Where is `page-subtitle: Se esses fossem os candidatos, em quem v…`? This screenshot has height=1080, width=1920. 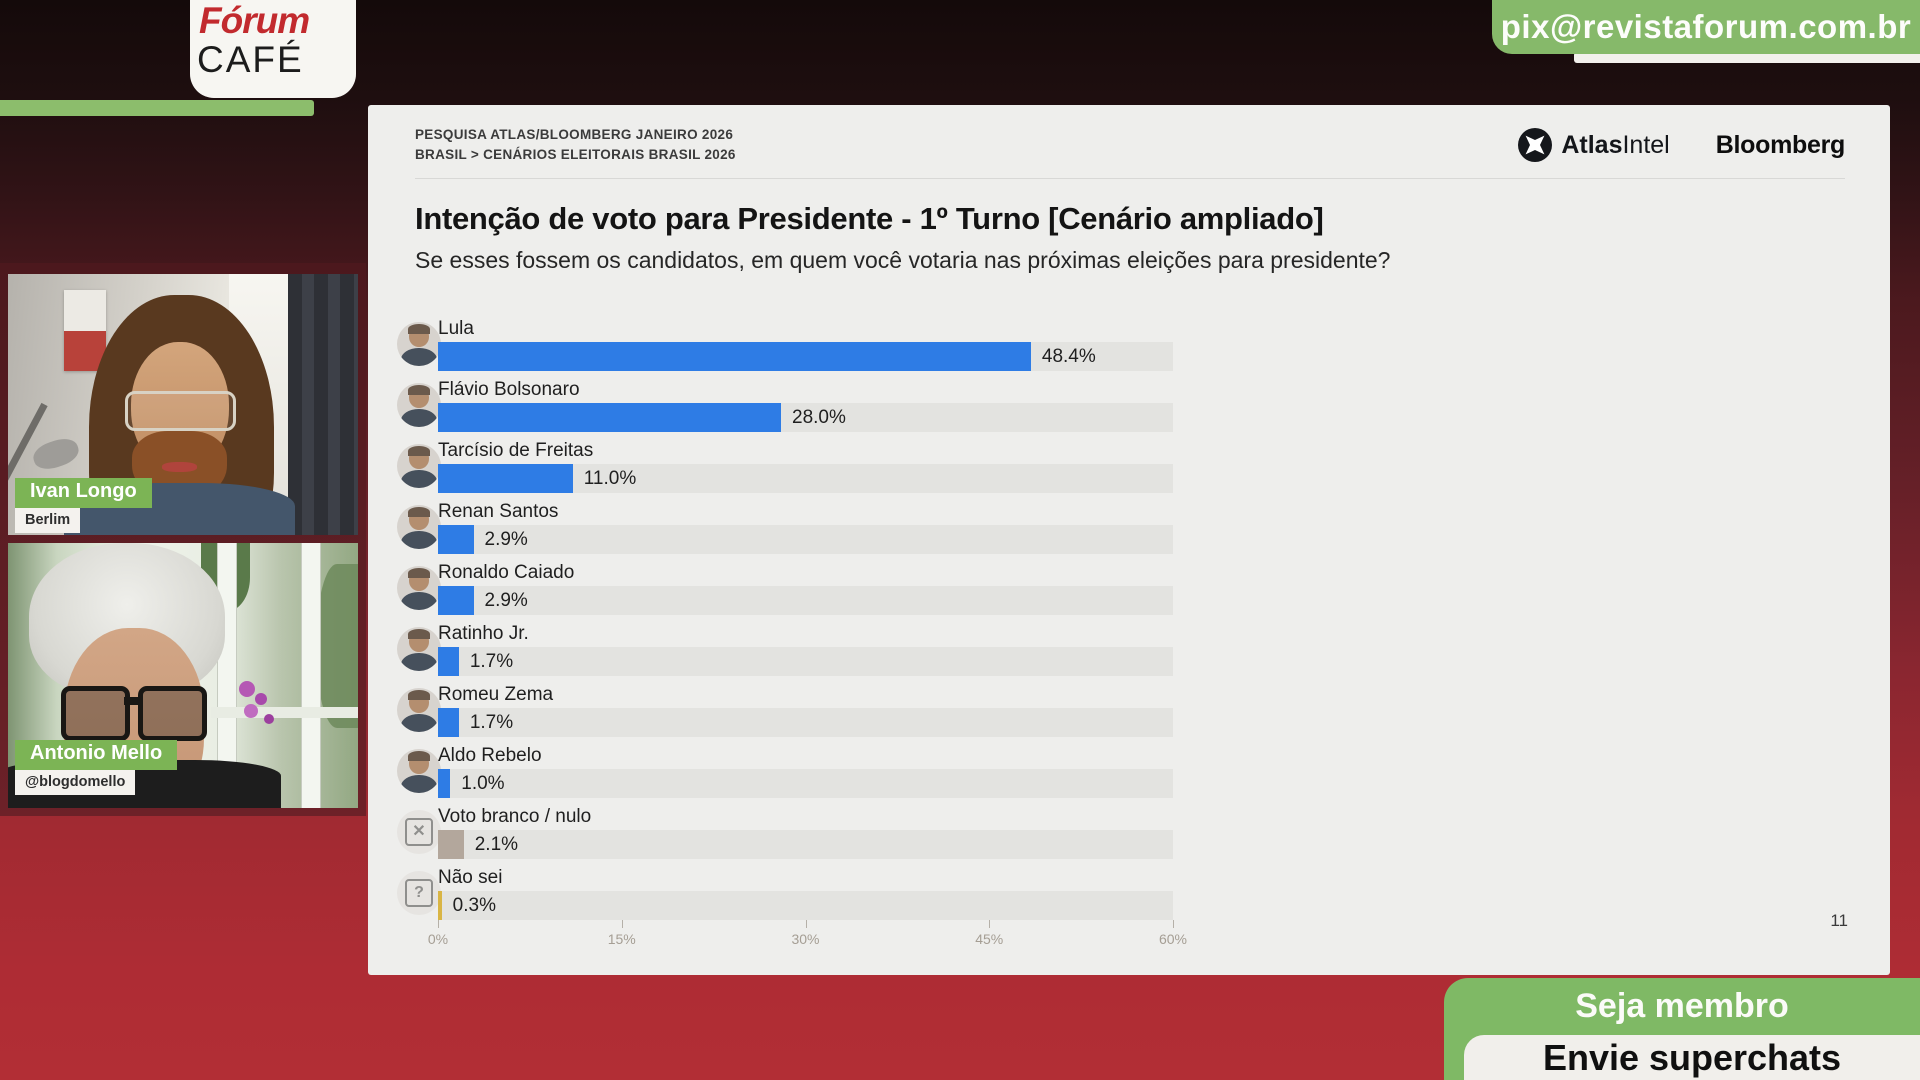 page-subtitle: Se esses fossem os candidatos, em quem v… is located at coordinates (903, 260).